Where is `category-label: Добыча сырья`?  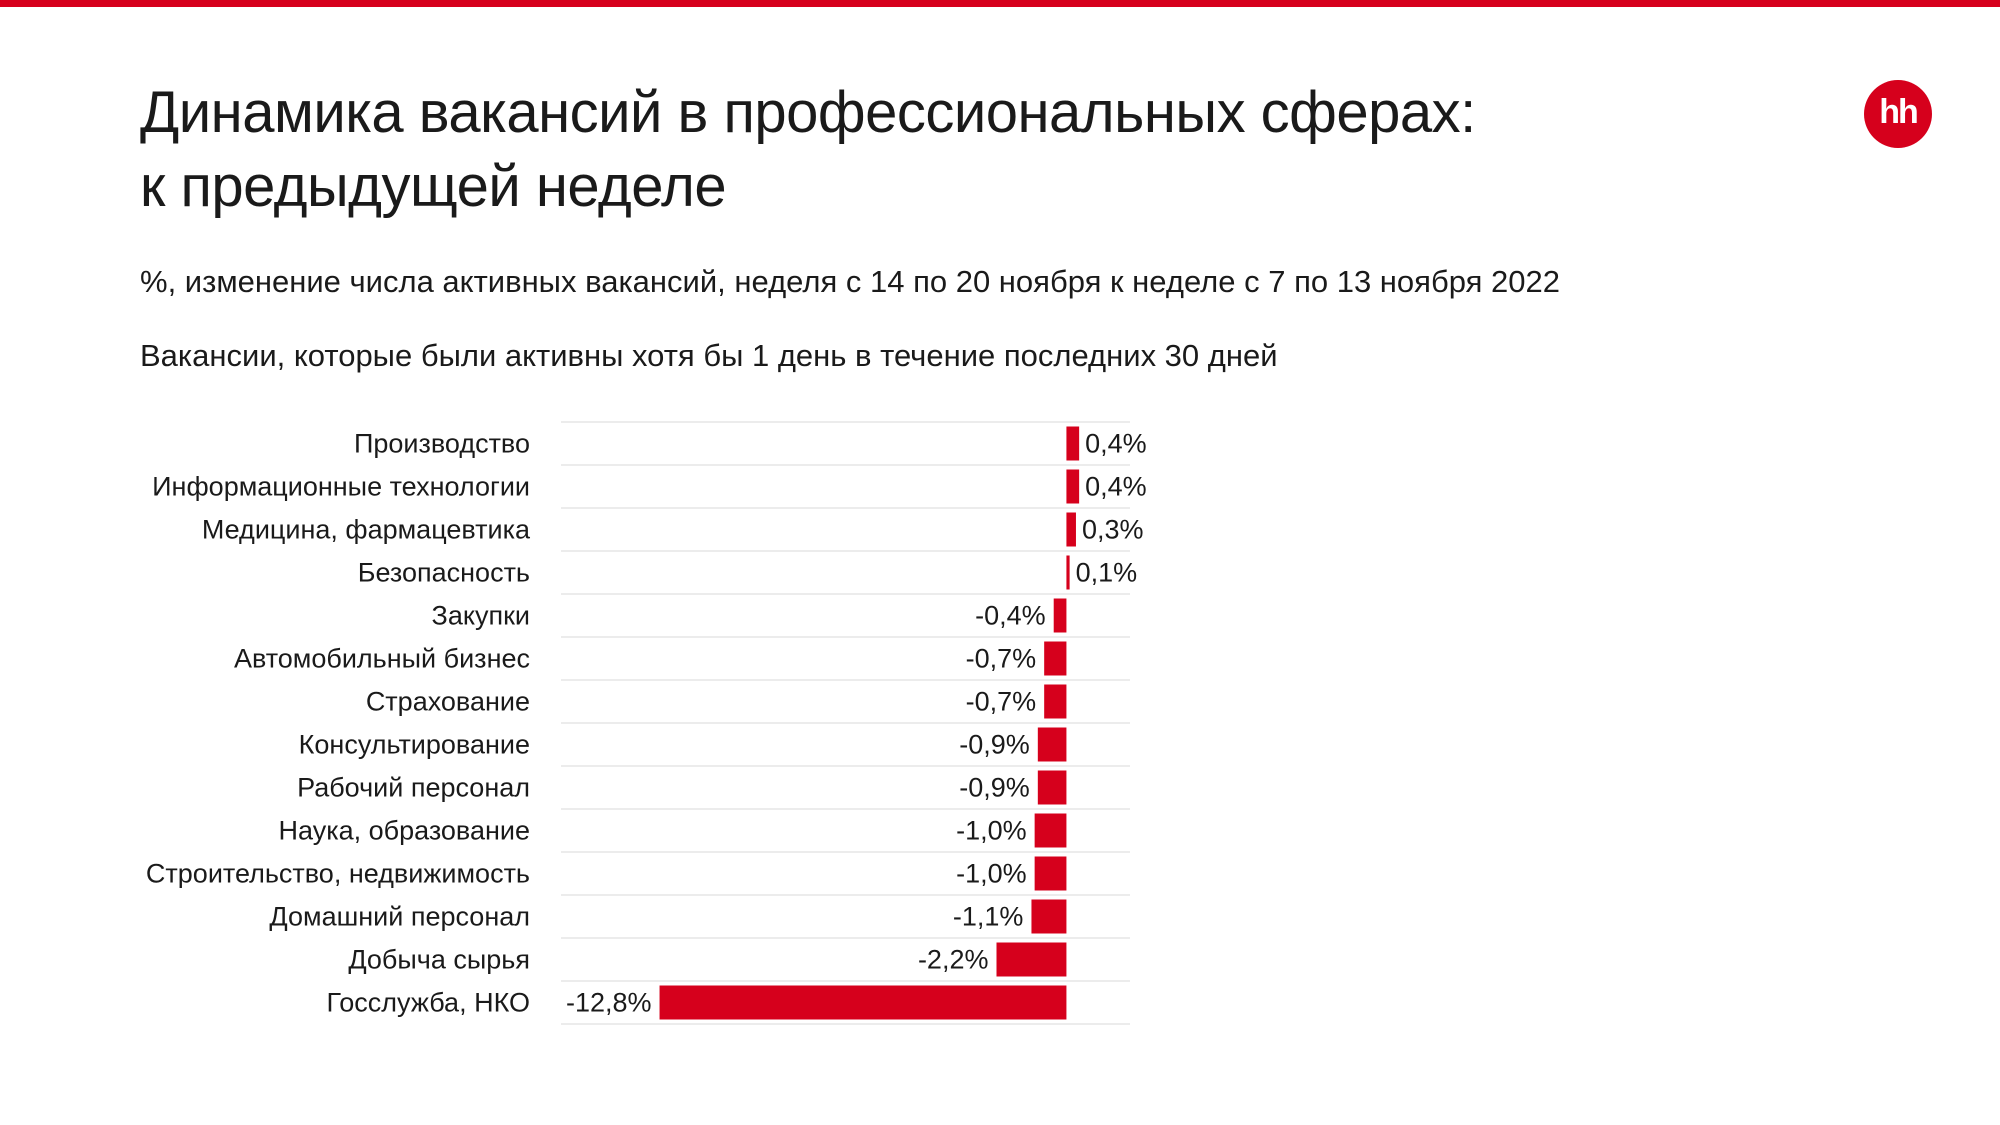
category-label: Добыча сырья is located at coordinates (439, 960).